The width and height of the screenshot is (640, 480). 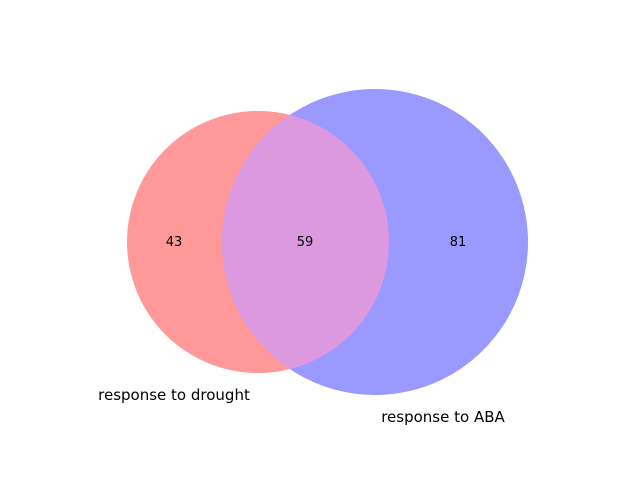 What do you see at coordinates (458, 242) in the screenshot?
I see `aba-only-count: 81` at bounding box center [458, 242].